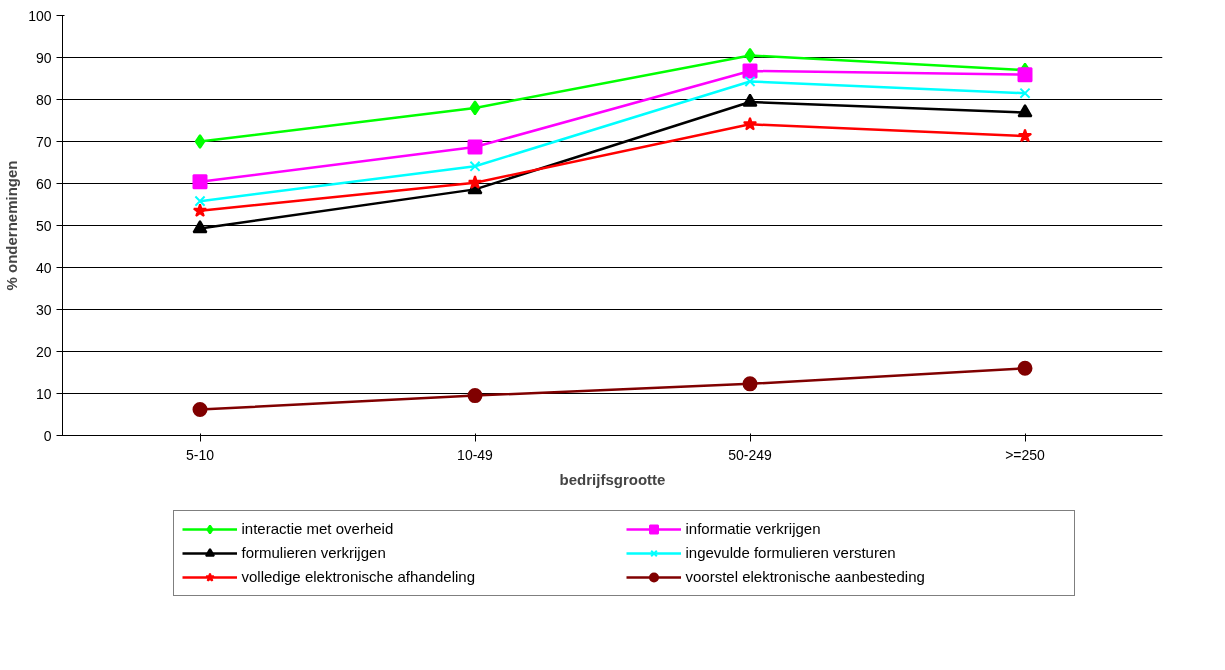 Image resolution: width=1225 pixels, height=670 pixels. Describe the element at coordinates (612, 479) in the screenshot. I see `x-axis-title: bedrijfsgrootte` at that location.